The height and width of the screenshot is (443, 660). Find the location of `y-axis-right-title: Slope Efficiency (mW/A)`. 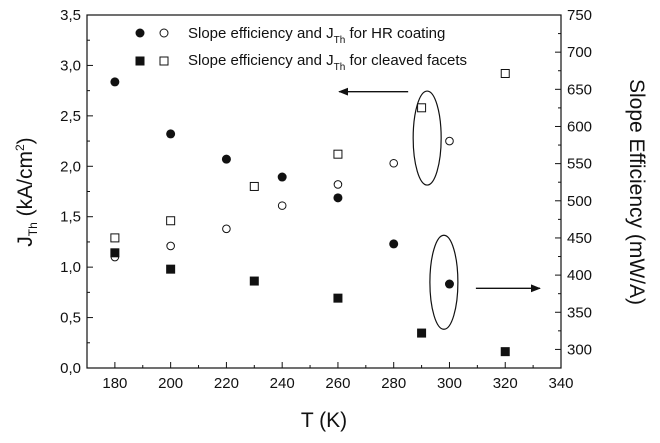

y-axis-right-title: Slope Efficiency (mW/A) is located at coordinates (636, 192).